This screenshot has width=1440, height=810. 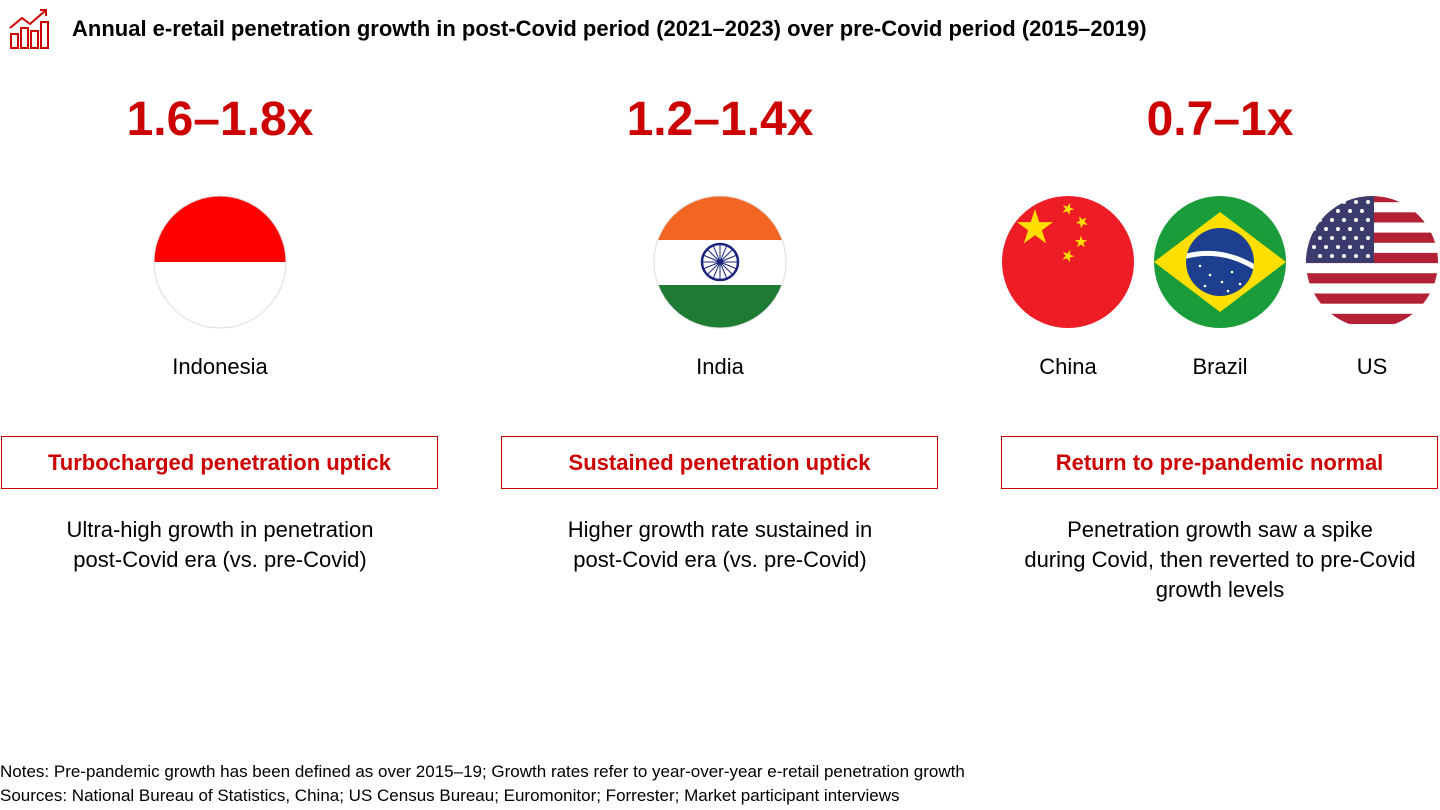 I want to click on growth-range: 1.6–1.8x, so click(x=220, y=119).